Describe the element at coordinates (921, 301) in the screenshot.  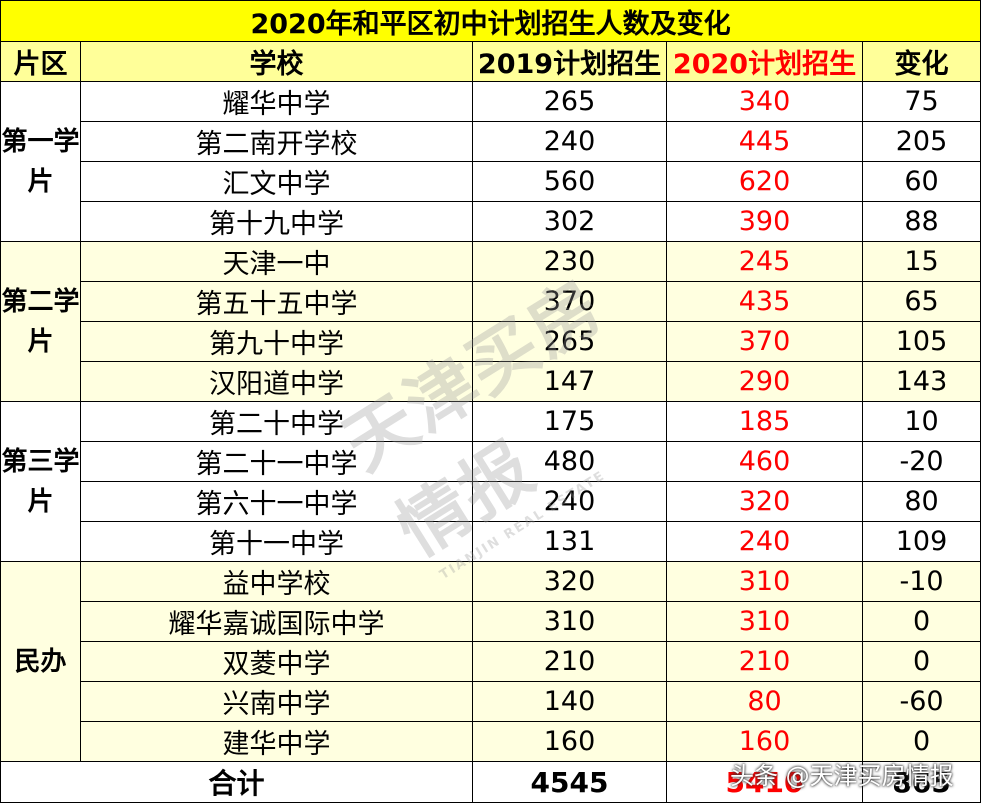
I see `change-cell: 65` at that location.